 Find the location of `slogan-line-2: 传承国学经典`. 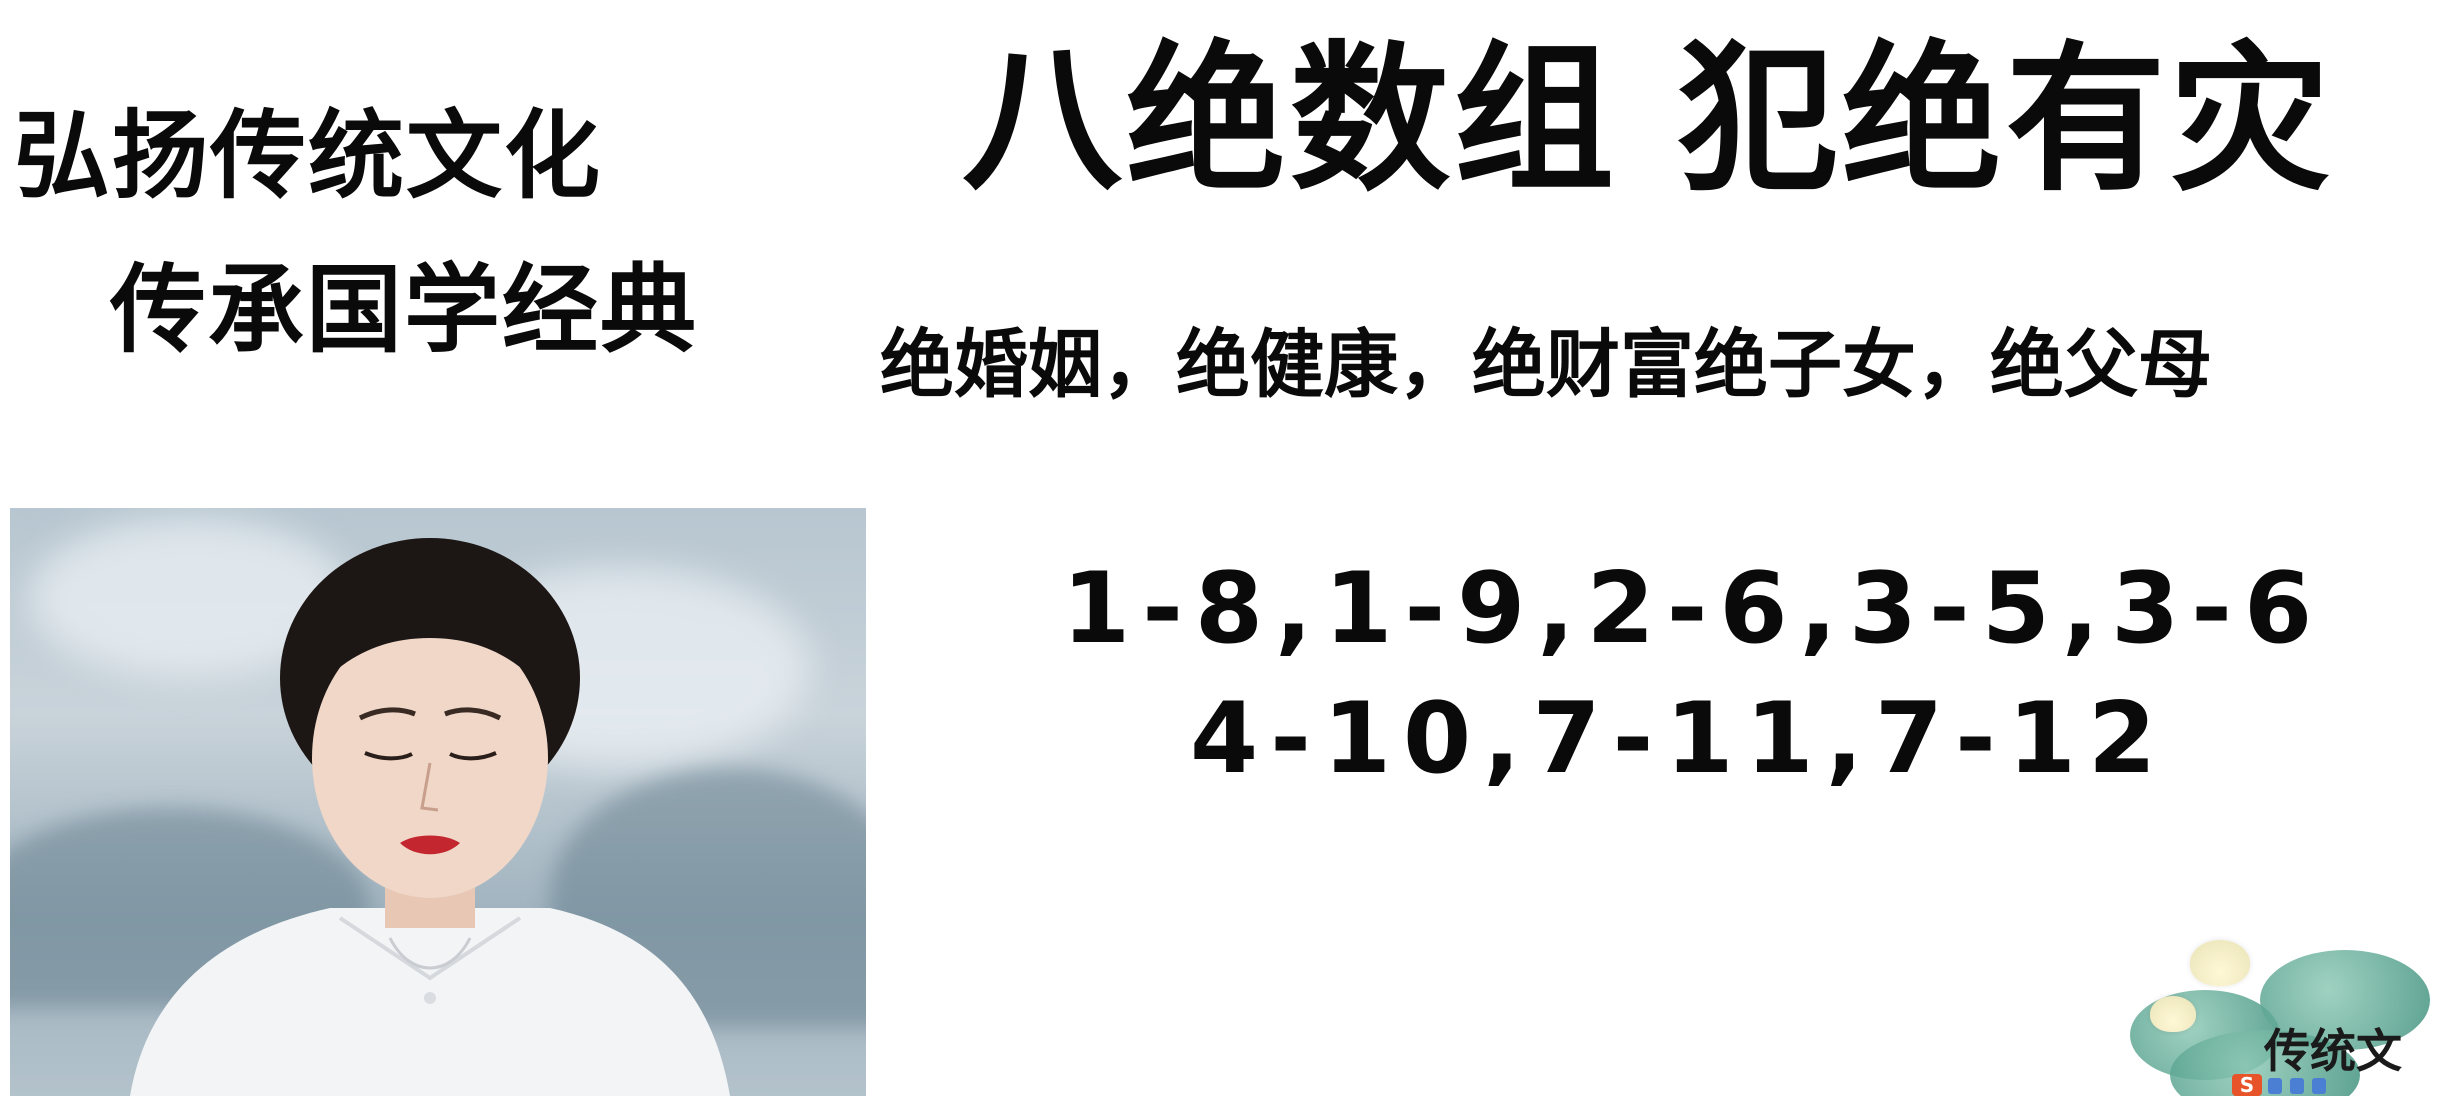

slogan-line-2: 传承国学经典 is located at coordinates (404, 310).